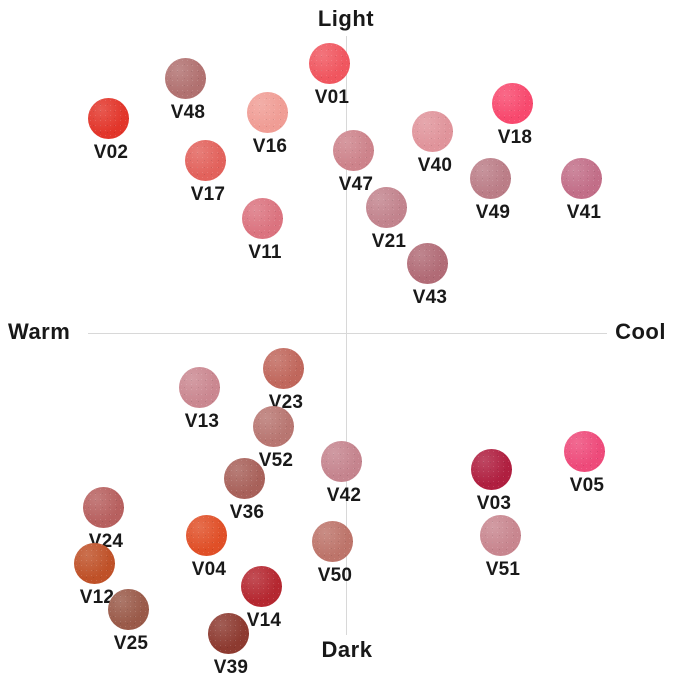  I want to click on swatch-label-V40: V40, so click(435, 165).